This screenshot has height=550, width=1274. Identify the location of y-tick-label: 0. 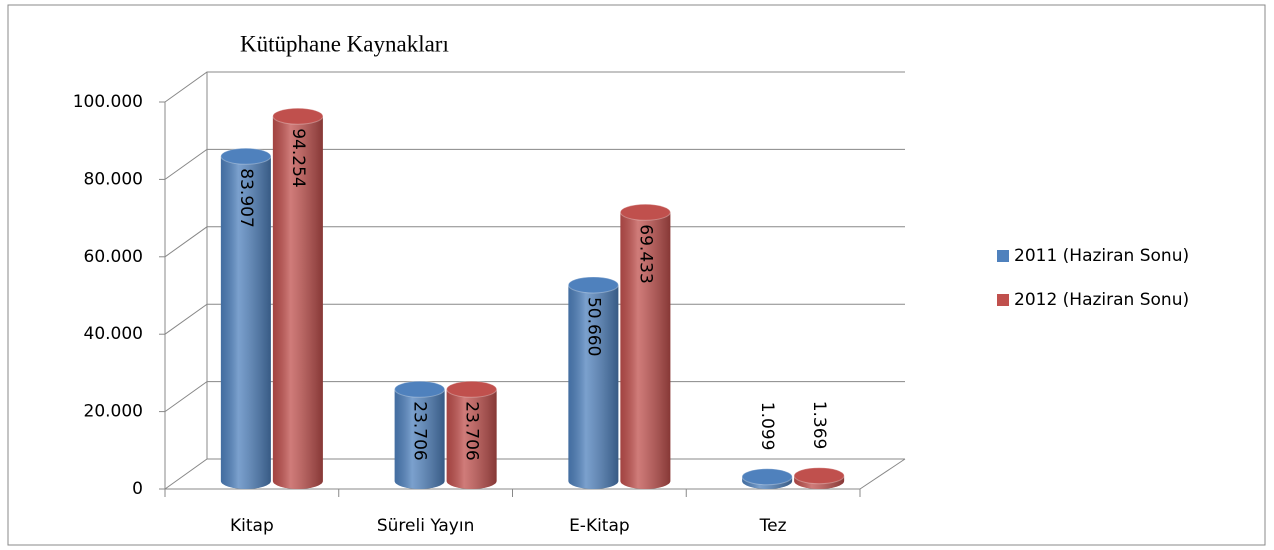
(137, 489).